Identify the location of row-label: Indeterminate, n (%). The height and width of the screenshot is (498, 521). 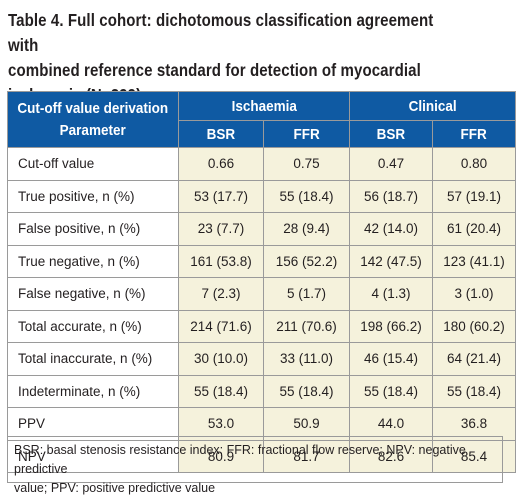
(93, 391).